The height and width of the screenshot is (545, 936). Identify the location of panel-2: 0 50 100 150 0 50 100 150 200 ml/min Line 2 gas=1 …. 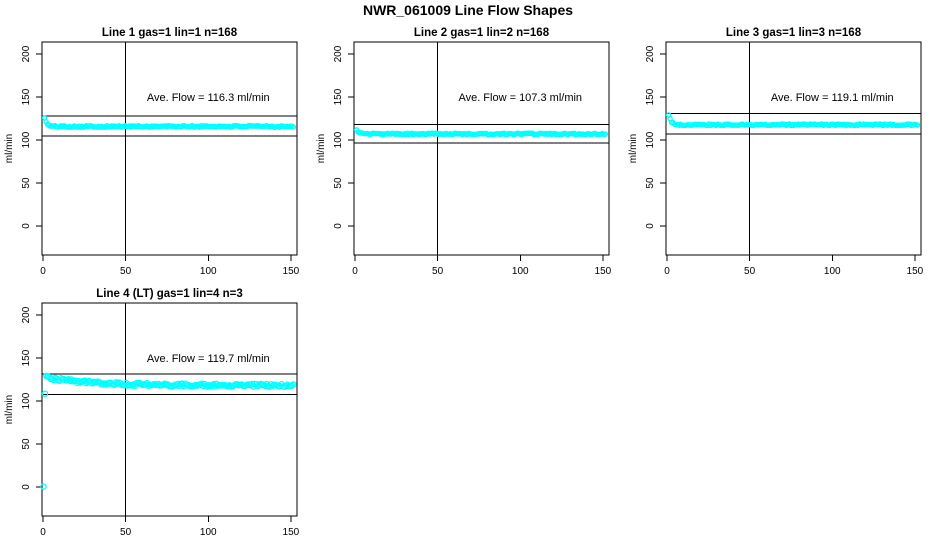
(464, 152).